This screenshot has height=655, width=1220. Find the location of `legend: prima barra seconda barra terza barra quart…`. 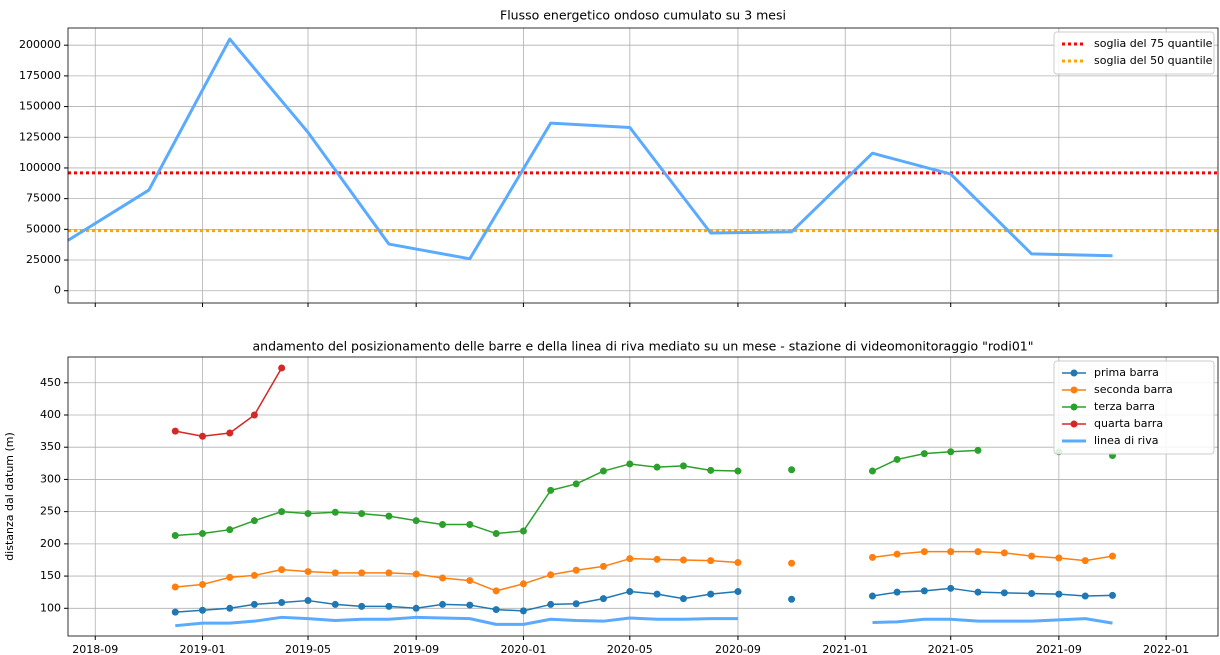

legend: prima barra seconda barra terza barra quart… is located at coordinates (1134, 407).